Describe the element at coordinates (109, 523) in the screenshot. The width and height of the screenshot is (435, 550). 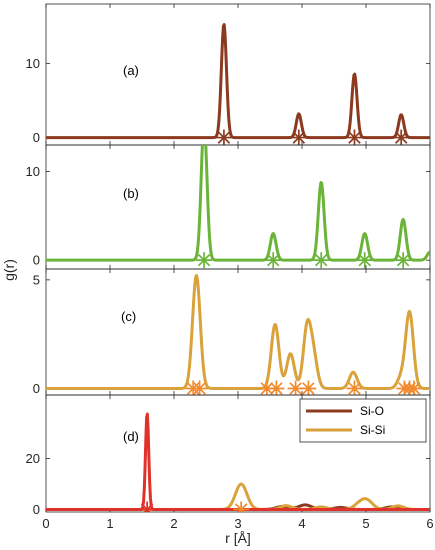
I see `x-tick-label: 1` at that location.